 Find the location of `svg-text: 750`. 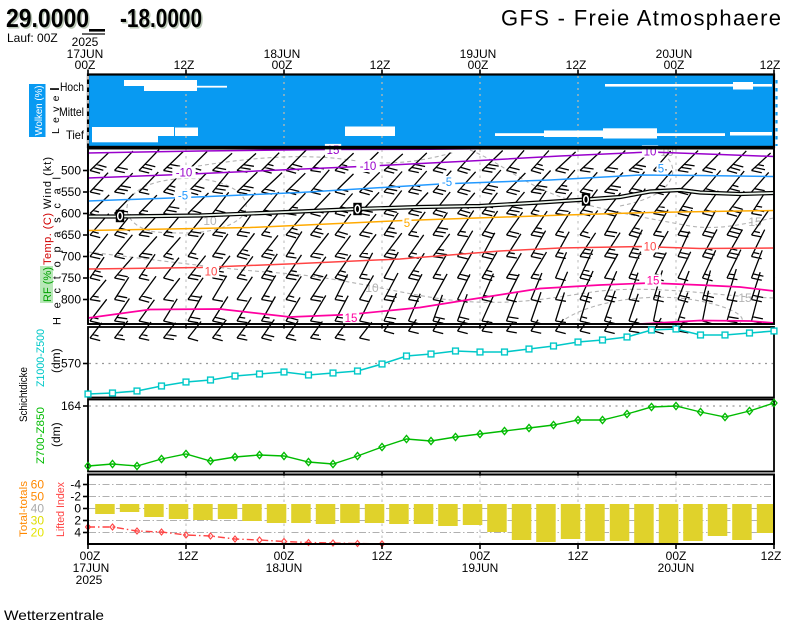

svg-text: 750 is located at coordinates (71, 278).